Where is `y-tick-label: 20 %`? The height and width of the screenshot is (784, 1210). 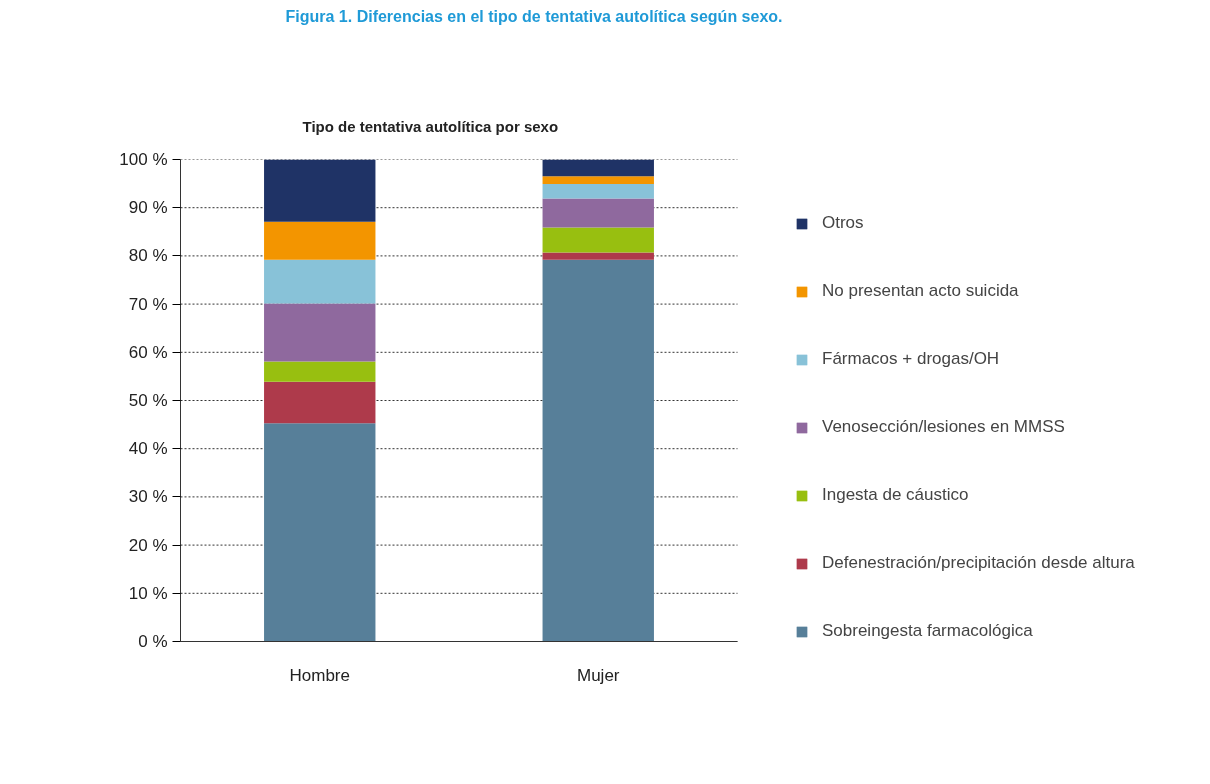
y-tick-label: 20 % is located at coordinates (148, 545).